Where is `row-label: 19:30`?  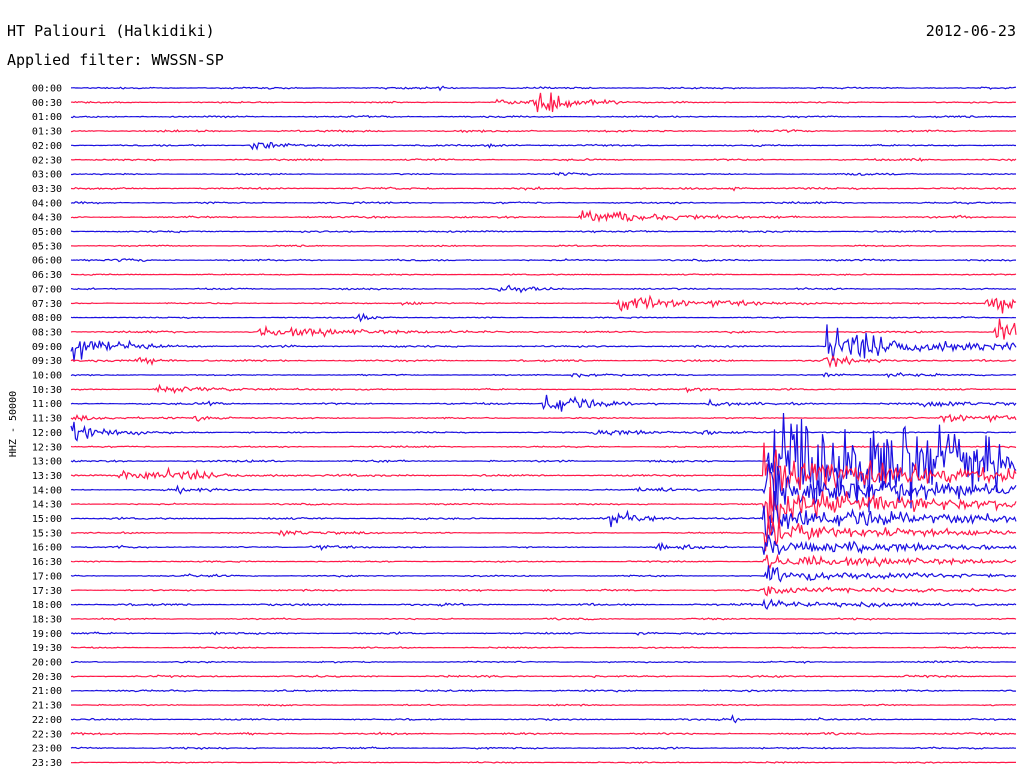
row-label: 19:30 is located at coordinates (47, 648).